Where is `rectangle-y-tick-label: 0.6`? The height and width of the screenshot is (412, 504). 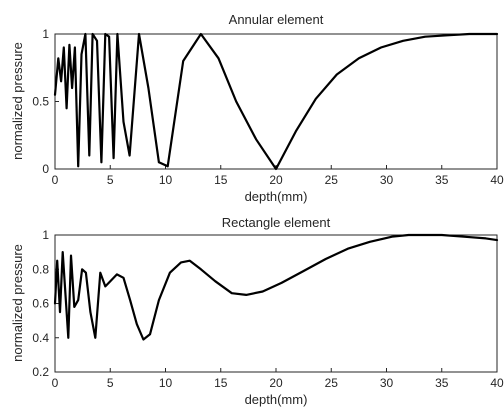
rectangle-y-tick-label: 0.6 is located at coordinates (40, 304).